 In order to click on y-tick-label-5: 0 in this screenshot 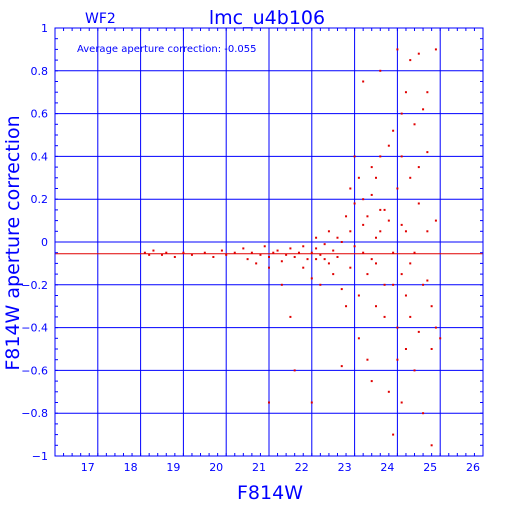, I will do `click(44, 242)`.